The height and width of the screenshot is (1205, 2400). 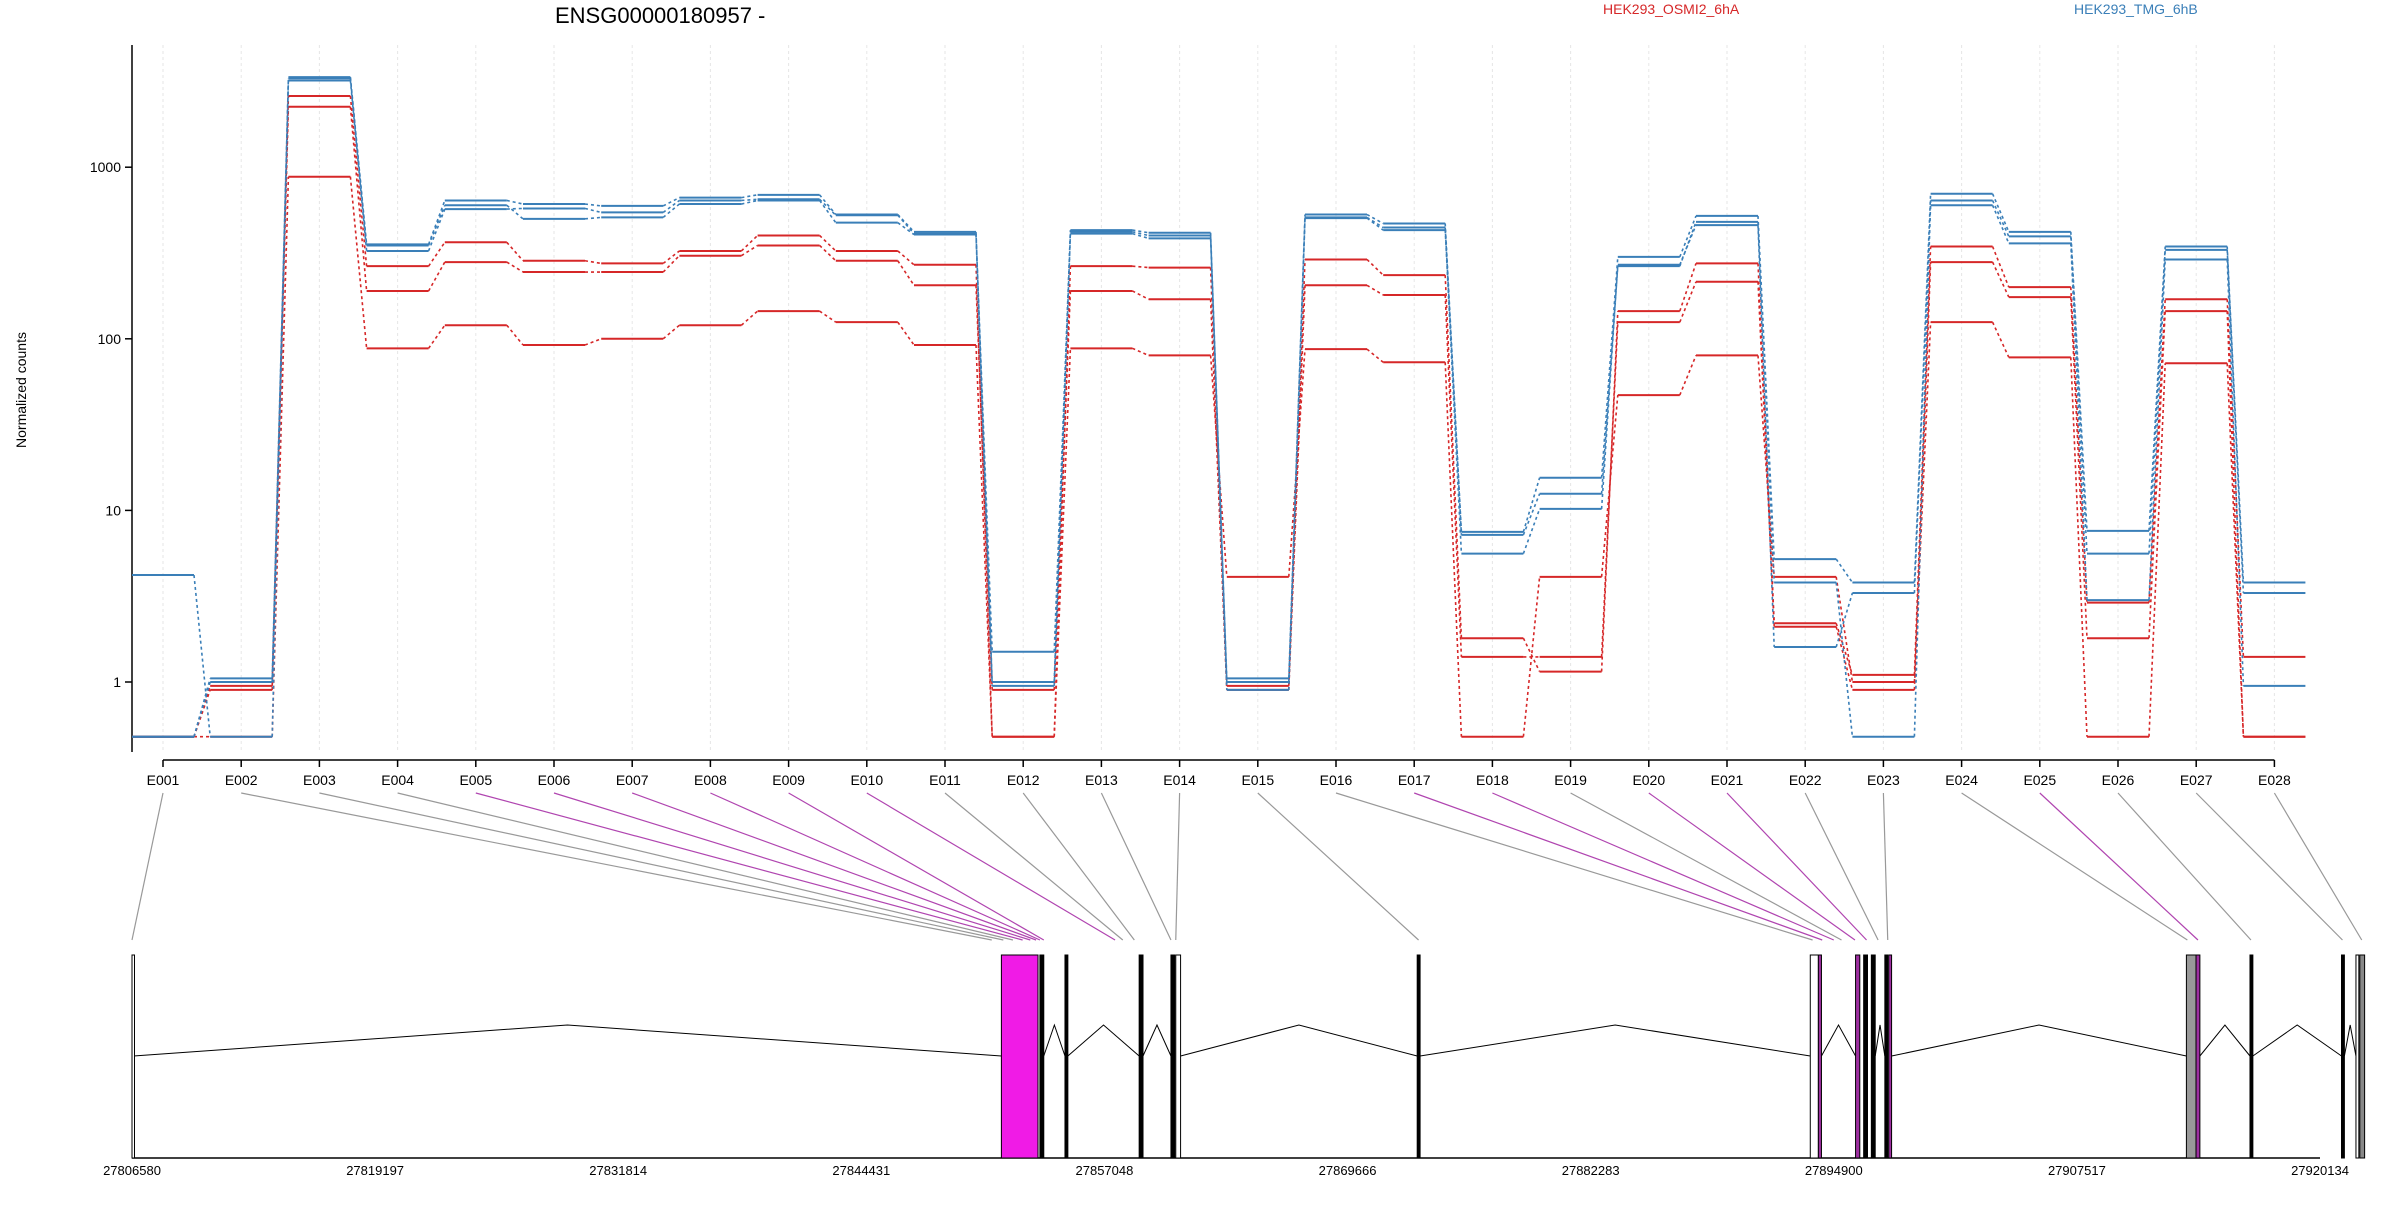 What do you see at coordinates (554, 780) in the screenshot?
I see `x-tick-label: E006` at bounding box center [554, 780].